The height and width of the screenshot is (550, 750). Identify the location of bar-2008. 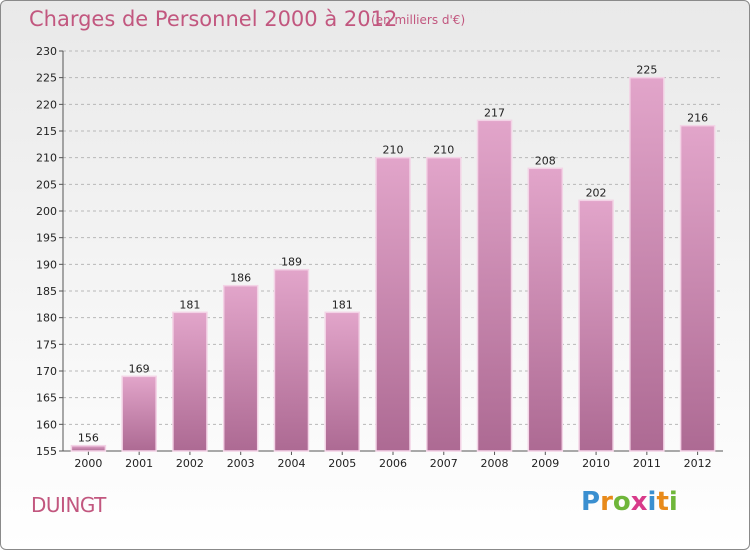
(494, 285).